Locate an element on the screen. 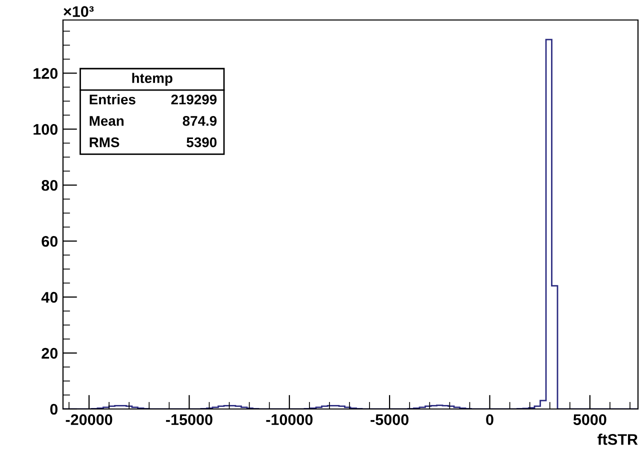 The width and height of the screenshot is (640, 454). y-tick-label: 0 is located at coordinates (54, 409).